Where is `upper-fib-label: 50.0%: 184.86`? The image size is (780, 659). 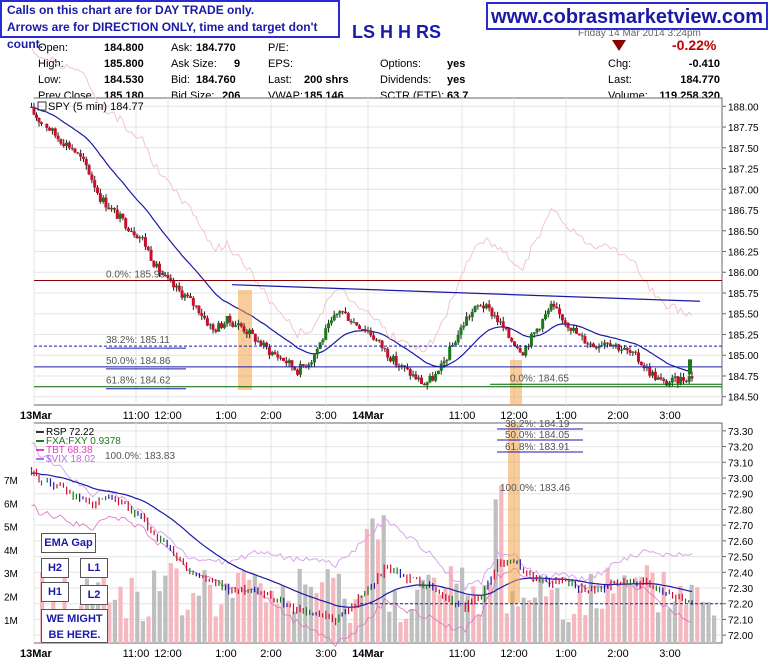
upper-fib-label: 50.0%: 184.86 is located at coordinates (138, 361).